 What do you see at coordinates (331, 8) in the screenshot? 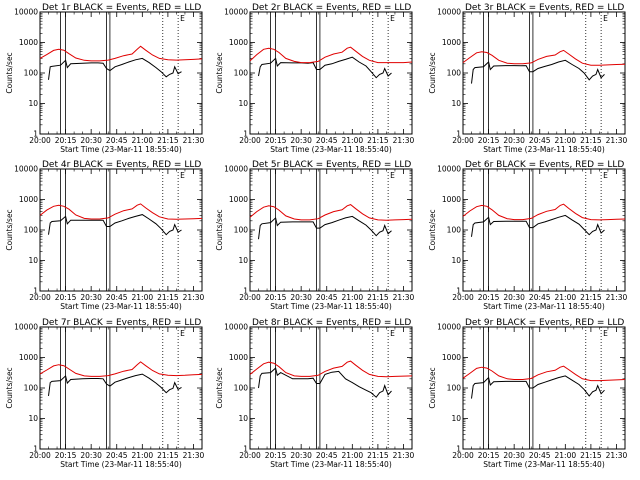
I see `panel-title: Det 2r BLACK = Events, RED = LLD` at bounding box center [331, 8].